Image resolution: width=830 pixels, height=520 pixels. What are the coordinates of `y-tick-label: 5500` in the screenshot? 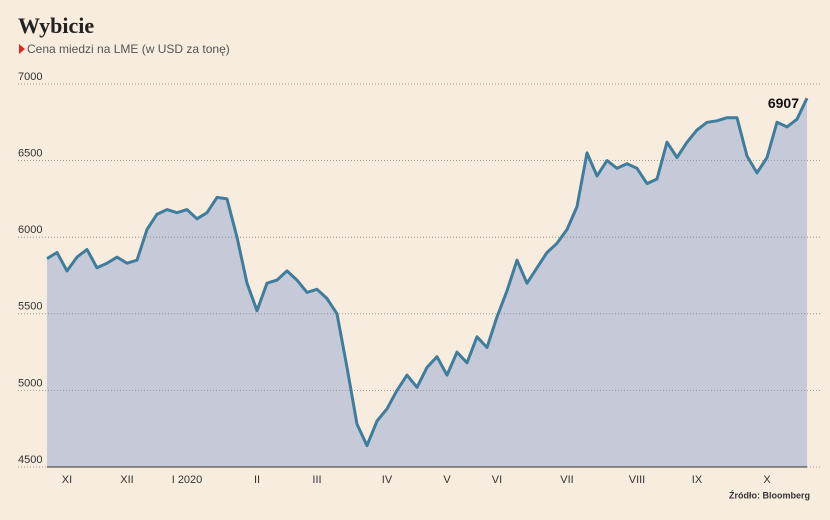 It's located at (30, 307).